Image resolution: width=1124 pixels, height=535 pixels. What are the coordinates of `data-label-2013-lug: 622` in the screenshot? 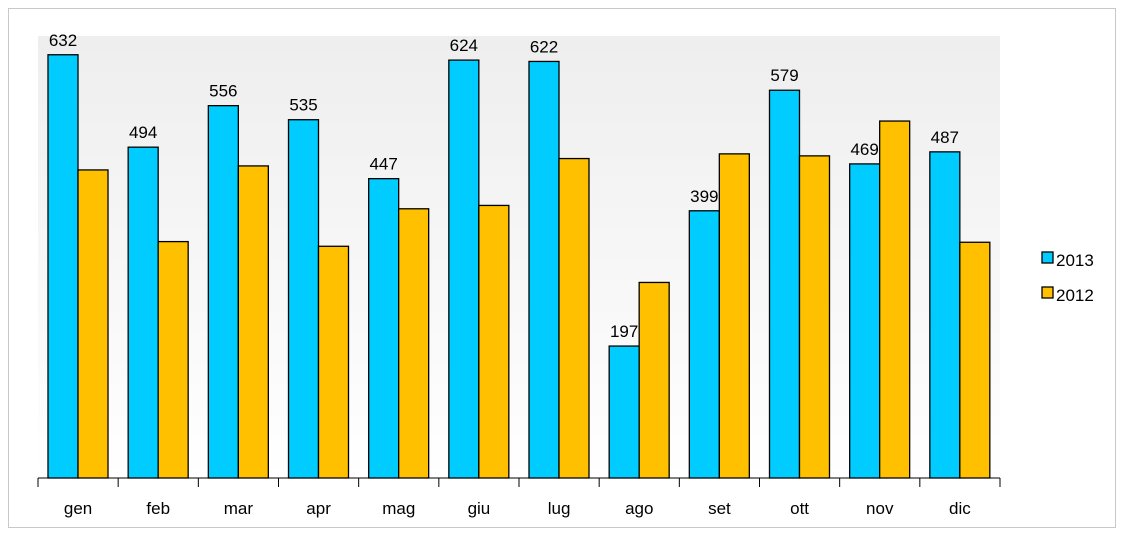 It's located at (544, 46).